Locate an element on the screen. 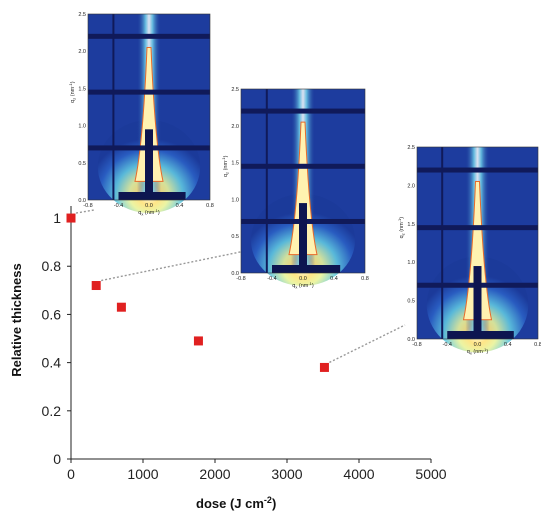 The image size is (541, 519). y-tick-label: 0.4 is located at coordinates (52, 363).